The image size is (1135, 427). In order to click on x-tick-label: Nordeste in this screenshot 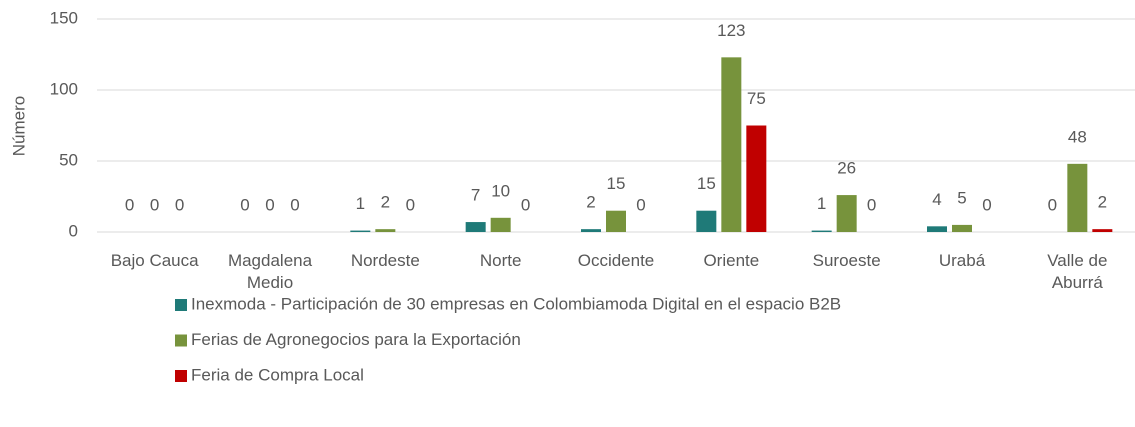, I will do `click(385, 260)`.